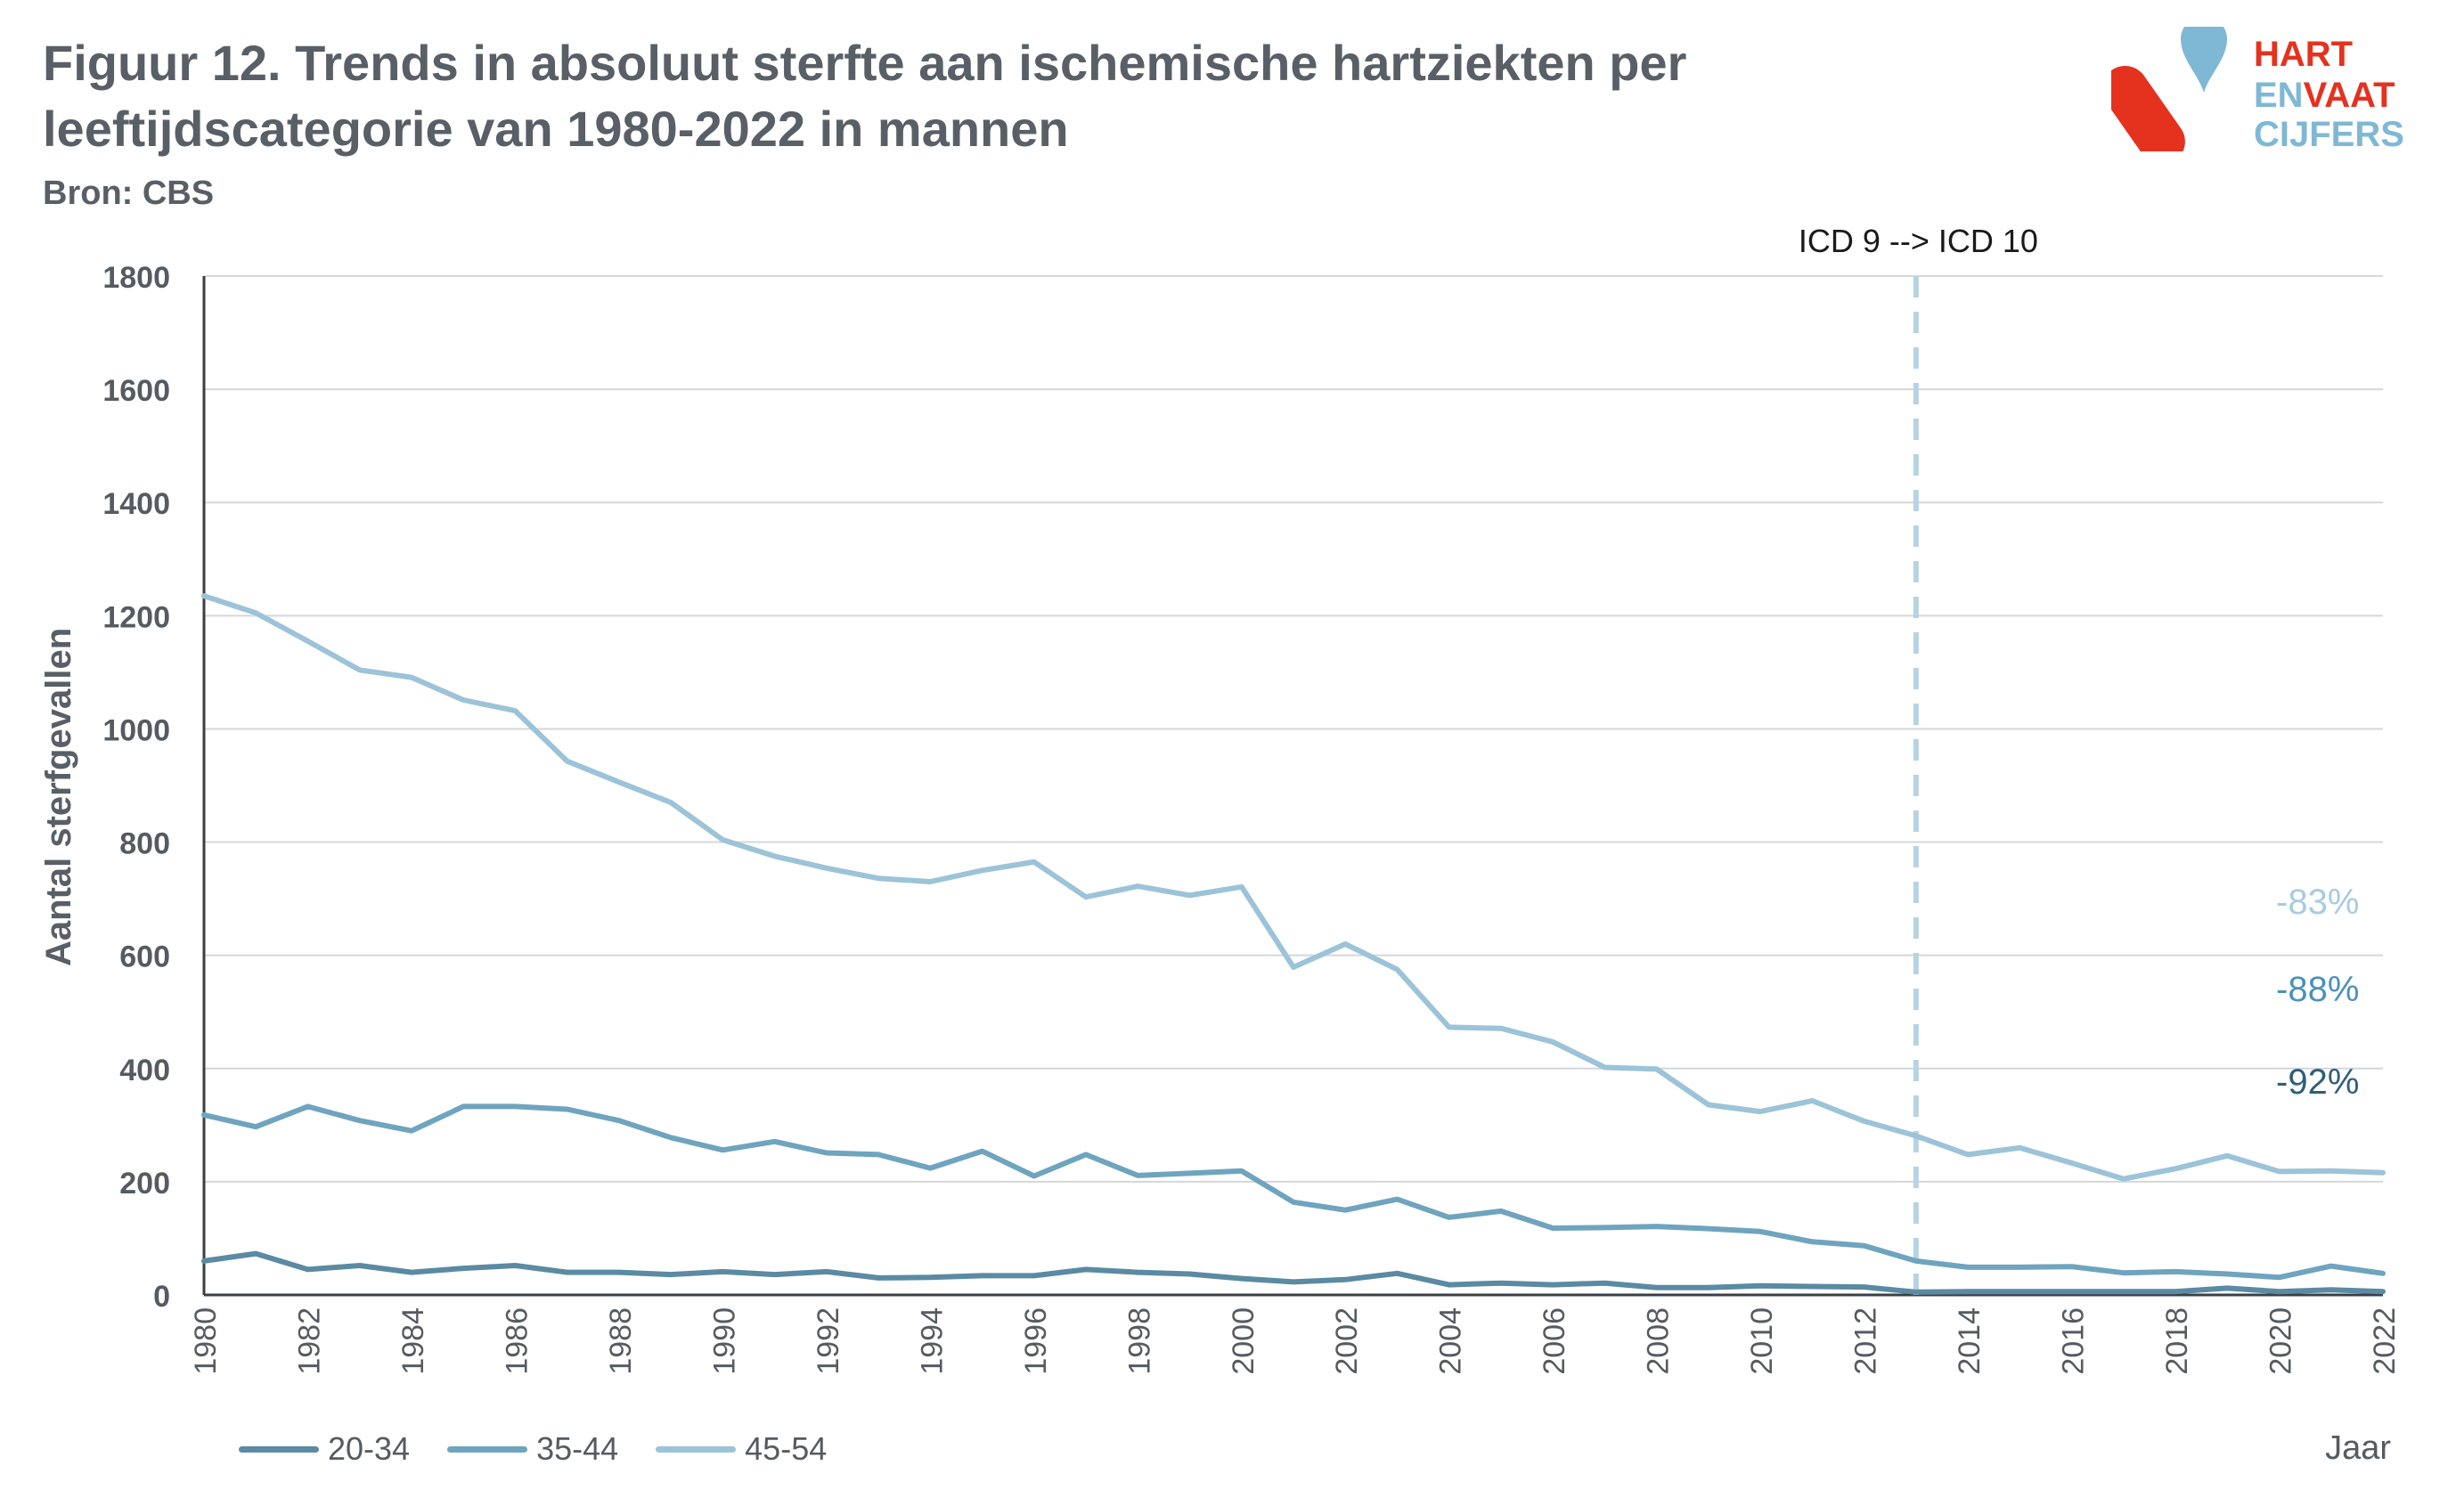 The height and width of the screenshot is (1506, 2464). Describe the element at coordinates (129, 193) in the screenshot. I see `chart-source: Bron: CBS` at that location.